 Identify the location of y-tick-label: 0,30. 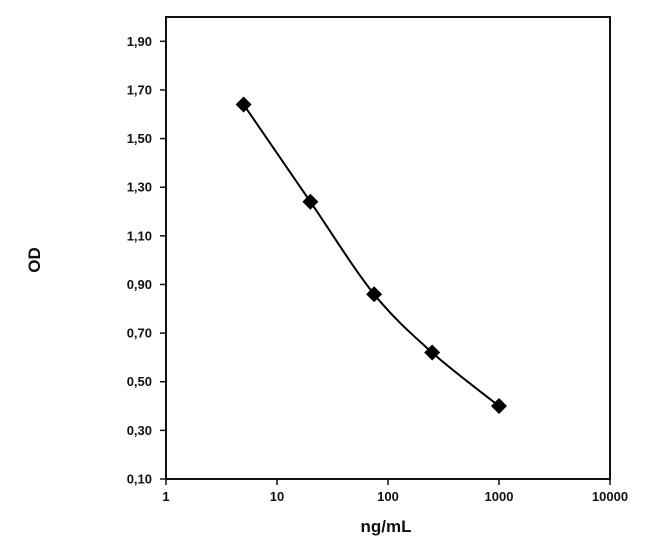
(139, 430).